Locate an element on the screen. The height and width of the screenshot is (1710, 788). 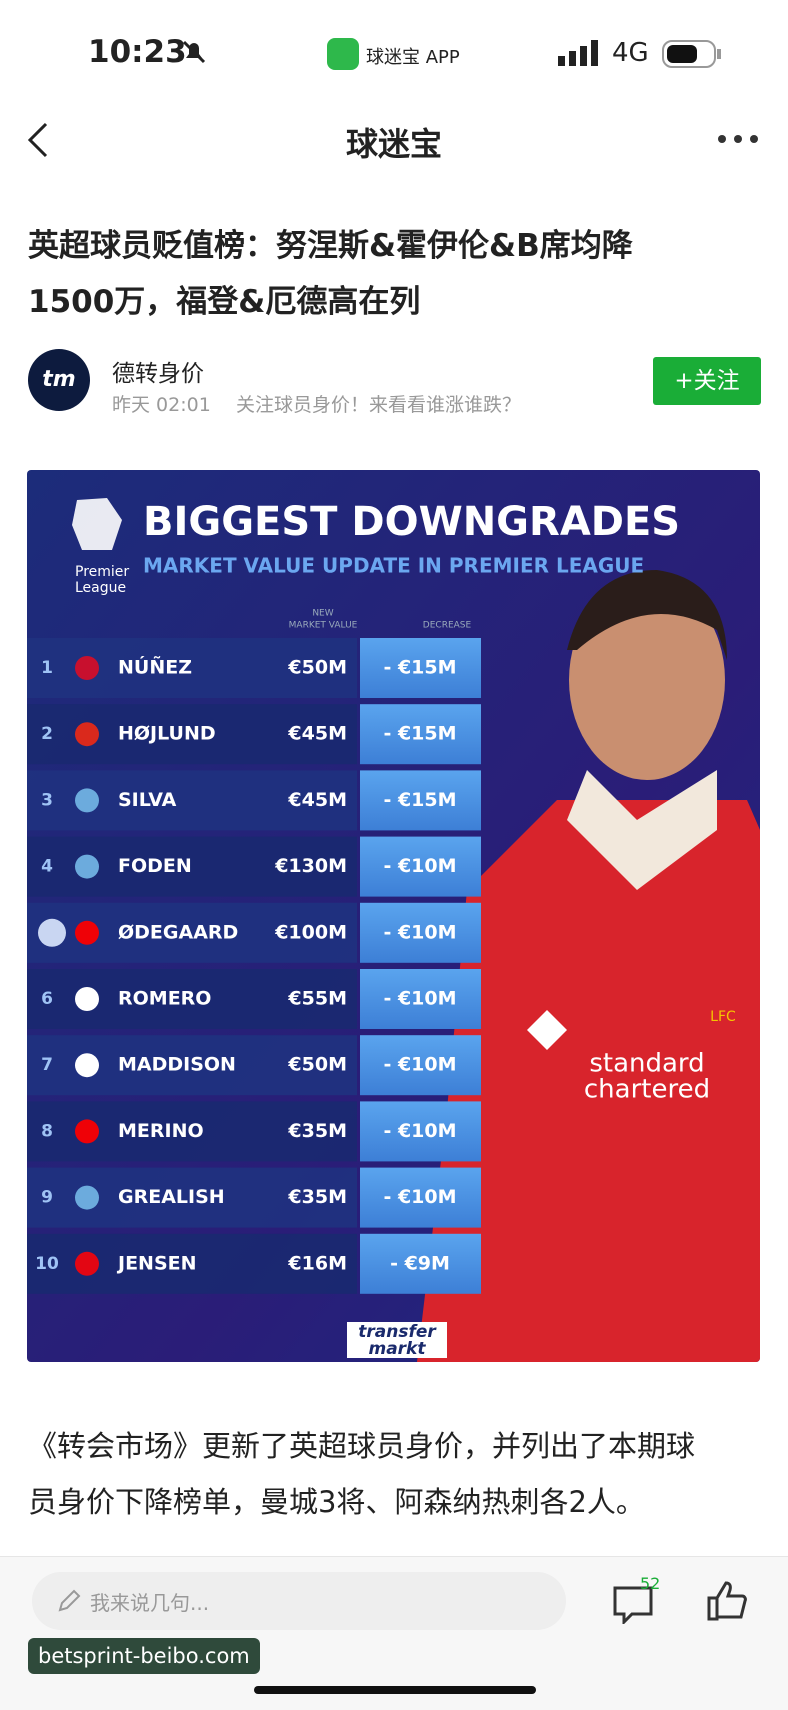
like-button is located at coordinates (727, 1601).